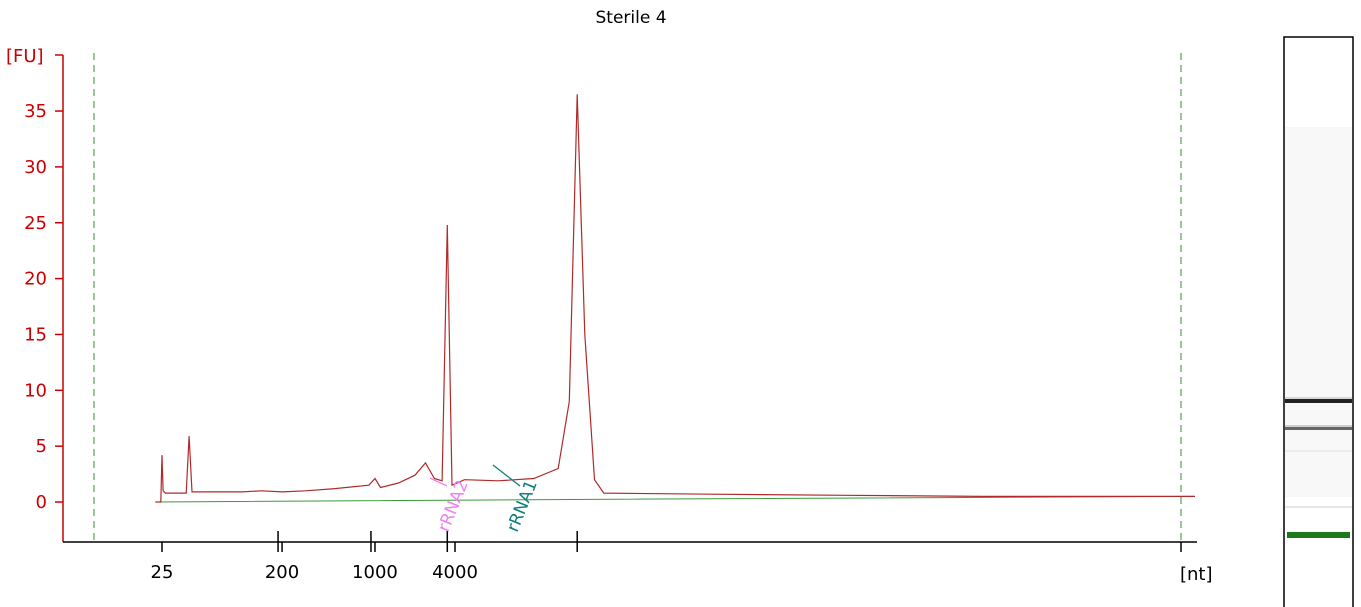 The width and height of the screenshot is (1361, 607). Describe the element at coordinates (438, 482) in the screenshot. I see `rrna2-boundary-line` at that location.